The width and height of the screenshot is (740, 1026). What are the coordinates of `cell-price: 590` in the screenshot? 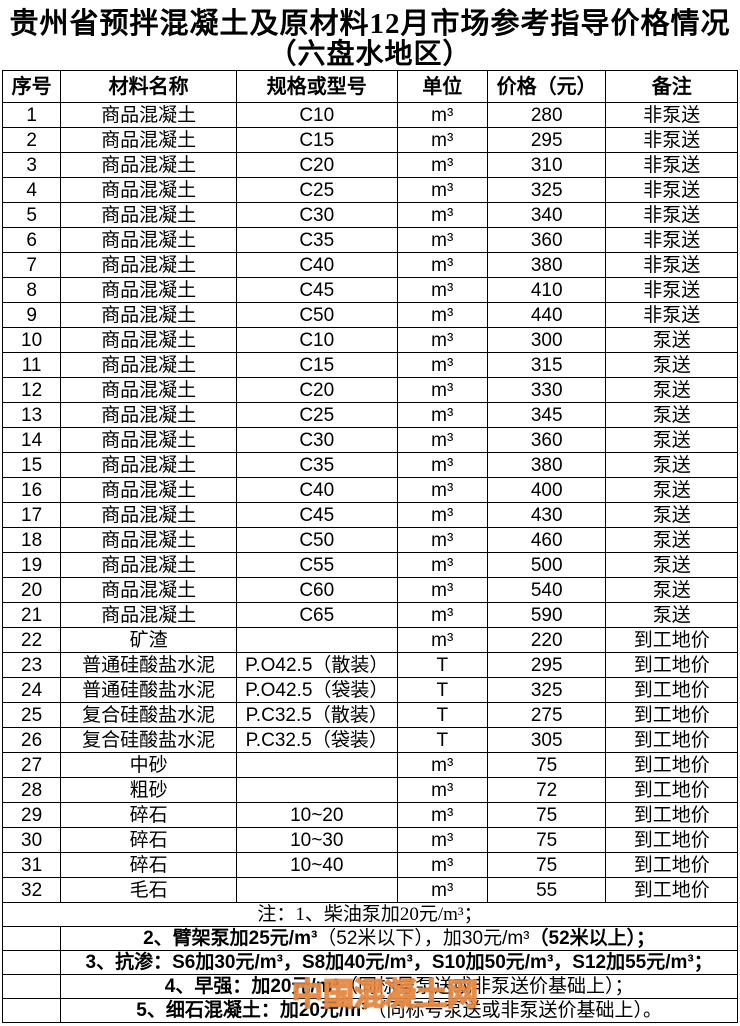 It's located at (546, 615).